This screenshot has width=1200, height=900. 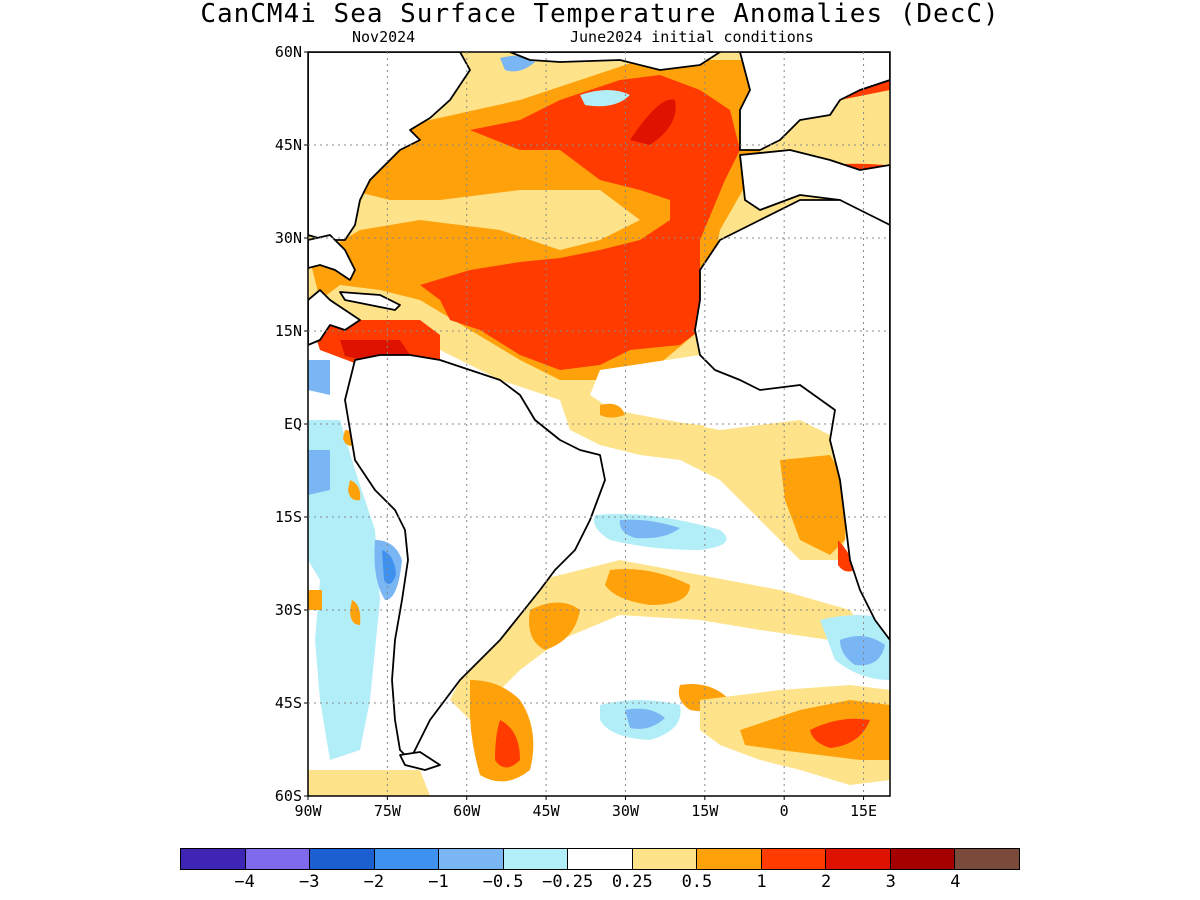 I want to click on initial-conditions-label: June2024 initial conditions, so click(x=692, y=37).